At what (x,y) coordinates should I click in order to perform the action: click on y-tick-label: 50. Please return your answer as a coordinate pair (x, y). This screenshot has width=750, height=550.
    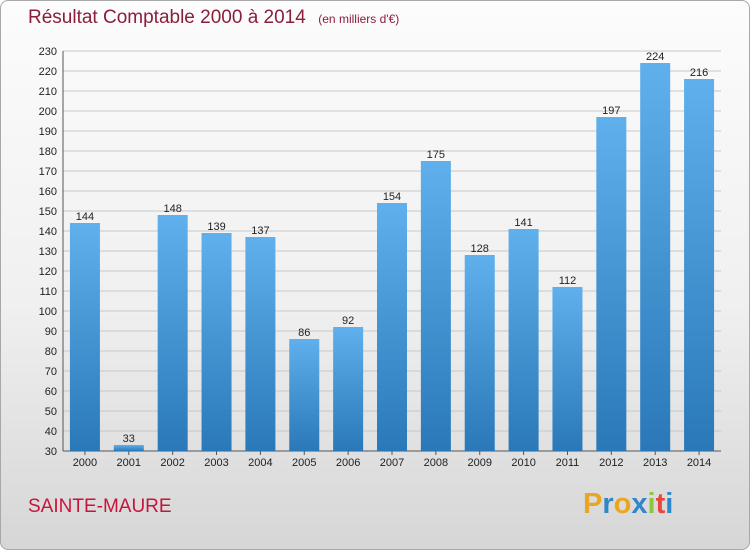
    Looking at the image, I should click on (51, 412).